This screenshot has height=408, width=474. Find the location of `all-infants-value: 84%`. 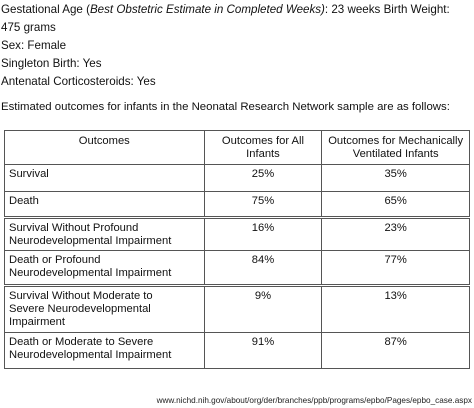

all-infants-value: 84% is located at coordinates (263, 268).